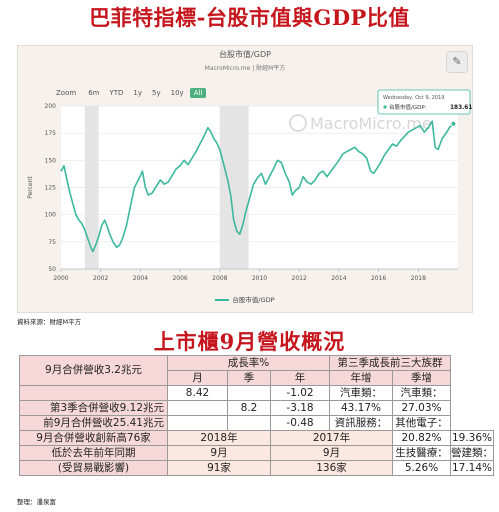 The width and height of the screenshot is (499, 512). Describe the element at coordinates (424, 102) in the screenshot. I see `tooltip-box` at that location.